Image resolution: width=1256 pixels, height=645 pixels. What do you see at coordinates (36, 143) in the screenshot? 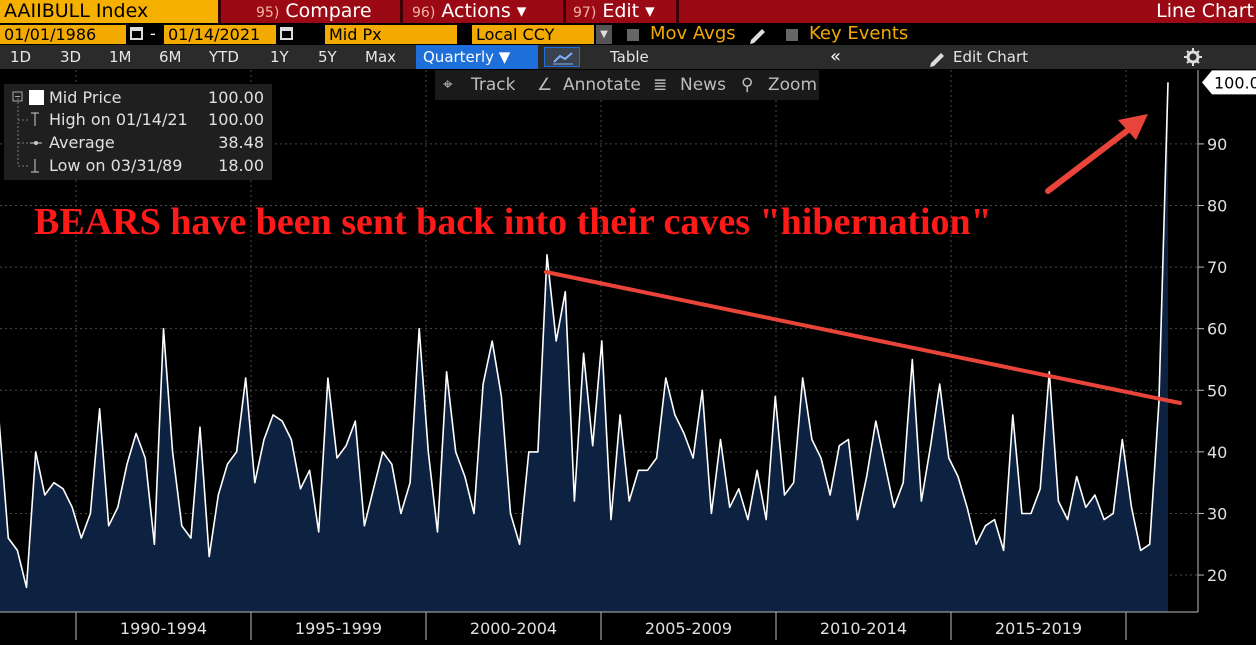
I see `average-marker-icon` at bounding box center [36, 143].